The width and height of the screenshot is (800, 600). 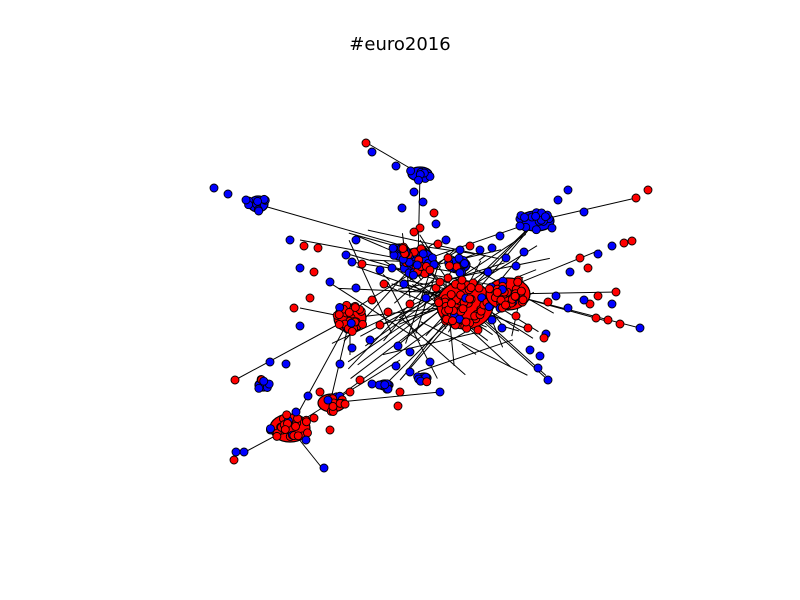 I want to click on figure-title: #euro2016, so click(x=400, y=44).